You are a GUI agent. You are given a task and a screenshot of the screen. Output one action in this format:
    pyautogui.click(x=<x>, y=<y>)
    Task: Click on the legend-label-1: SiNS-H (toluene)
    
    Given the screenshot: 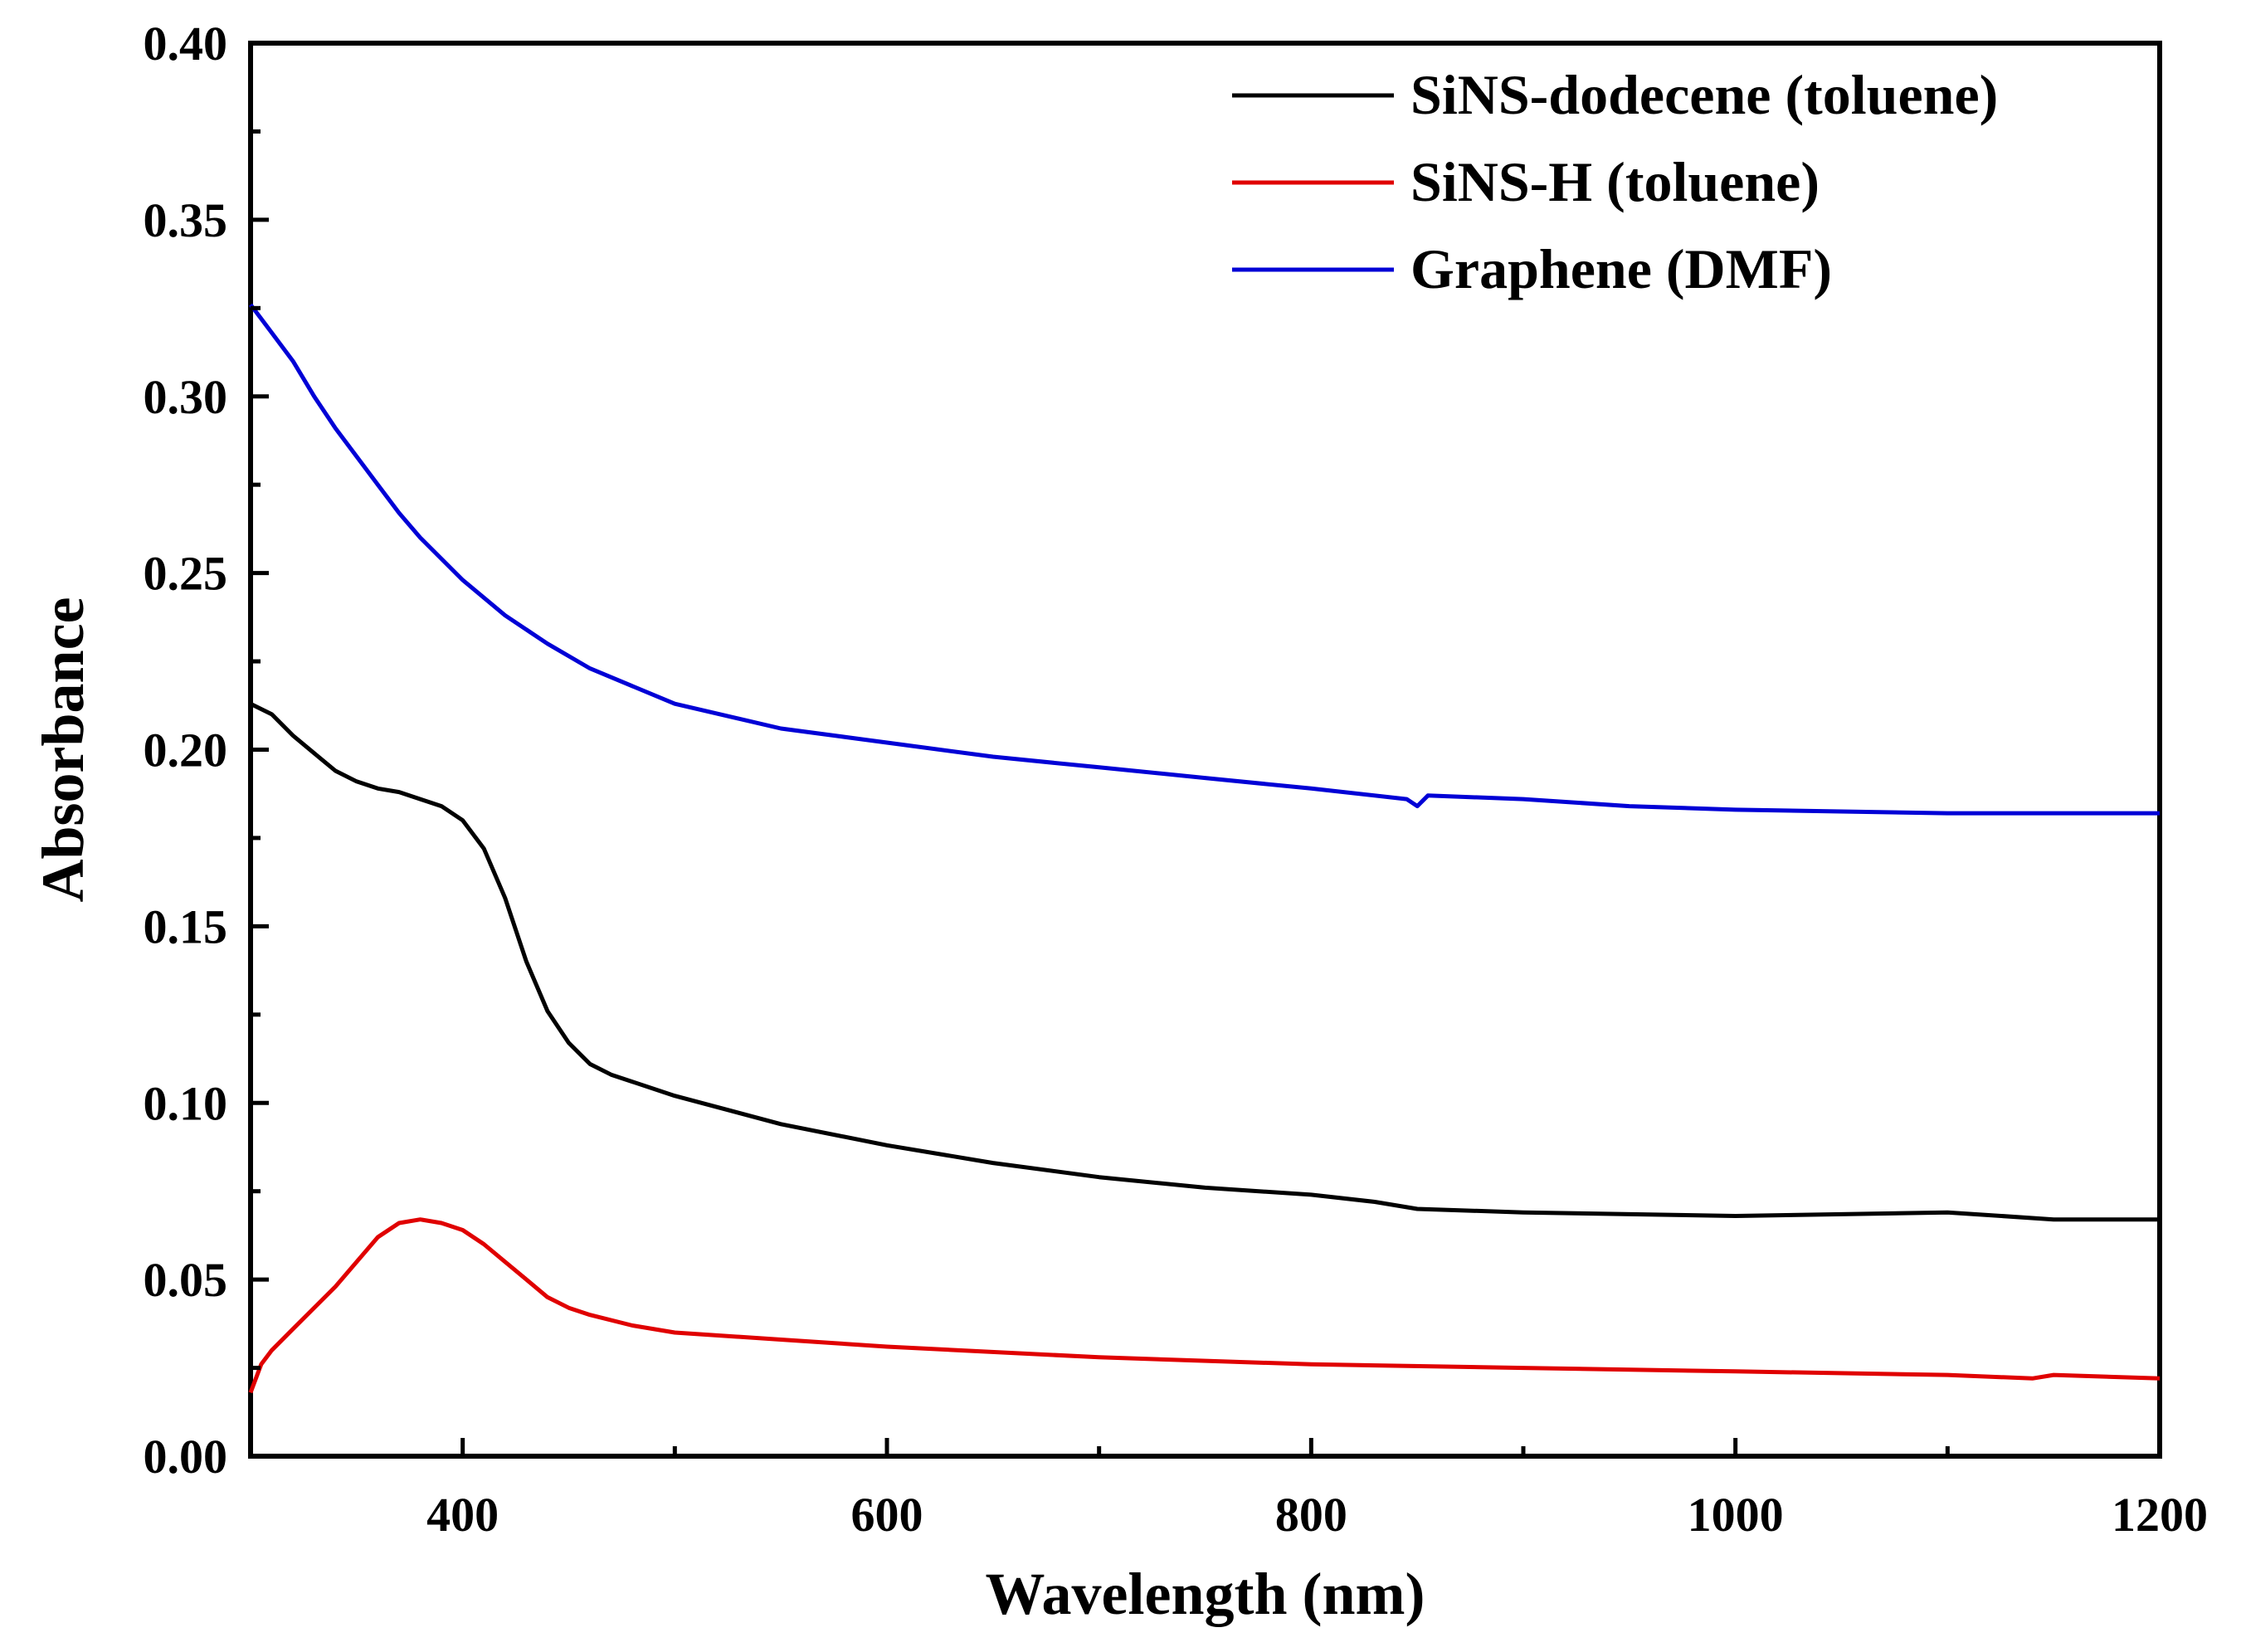 What is the action you would take?
    pyautogui.click(x=1615, y=182)
    